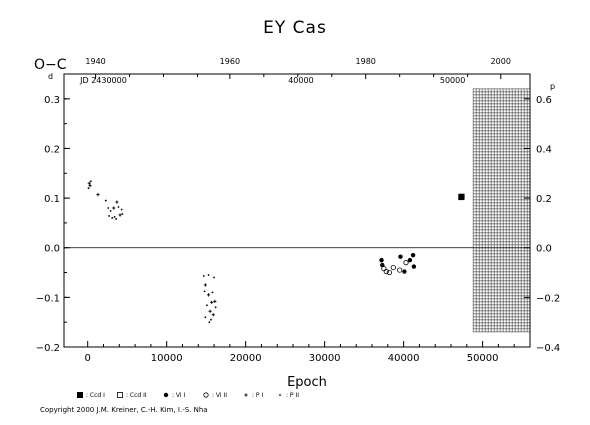 This screenshot has height=425, width=590. What do you see at coordinates (366, 61) in the screenshot?
I see `top-year-label: 1980` at bounding box center [366, 61].